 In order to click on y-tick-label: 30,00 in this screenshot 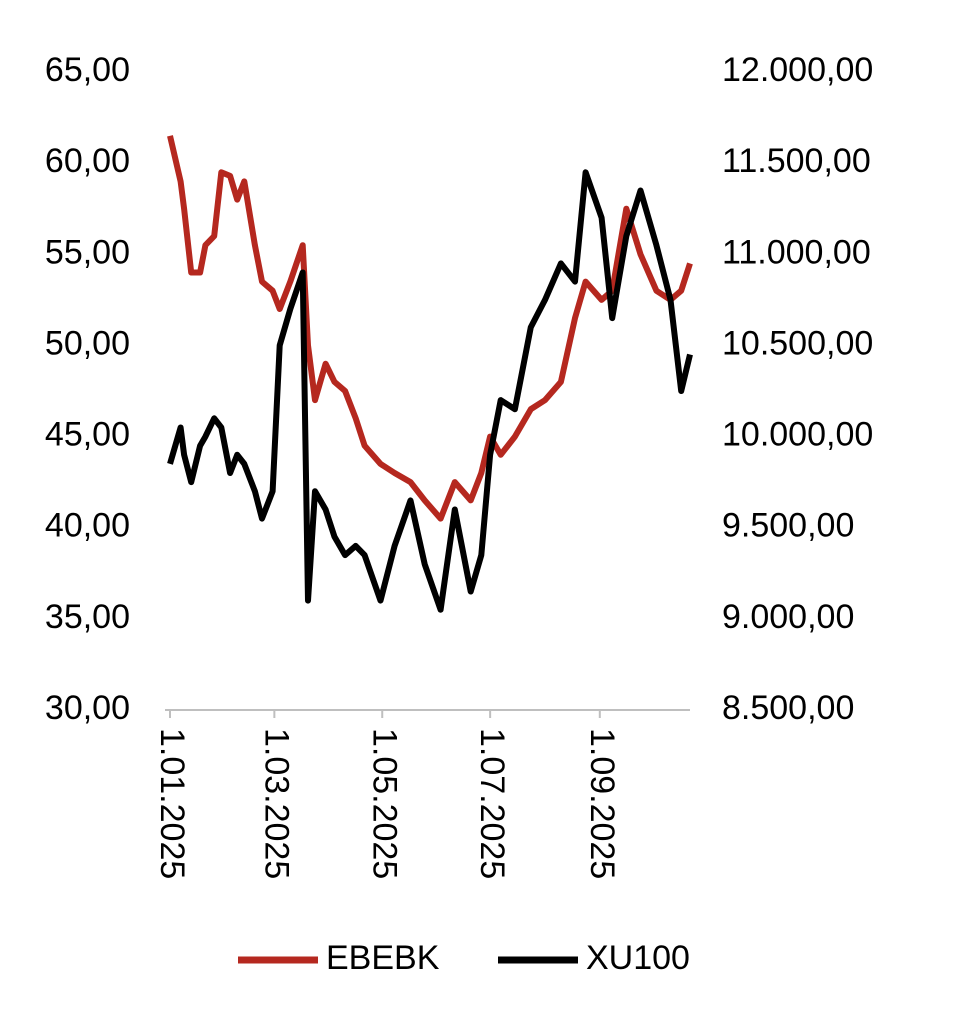, I will do `click(87, 708)`.